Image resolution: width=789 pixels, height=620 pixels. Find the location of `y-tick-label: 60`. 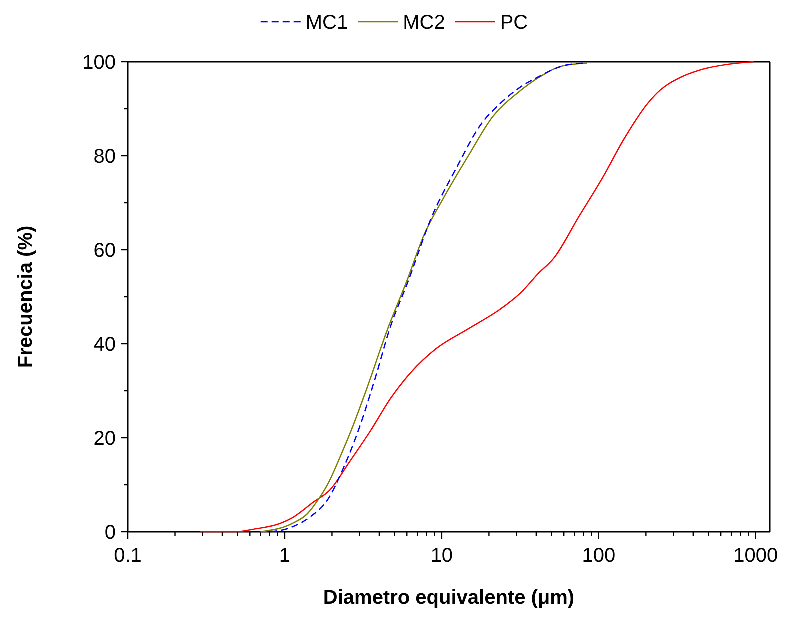

y-tick-label: 60 is located at coordinates (105, 251).